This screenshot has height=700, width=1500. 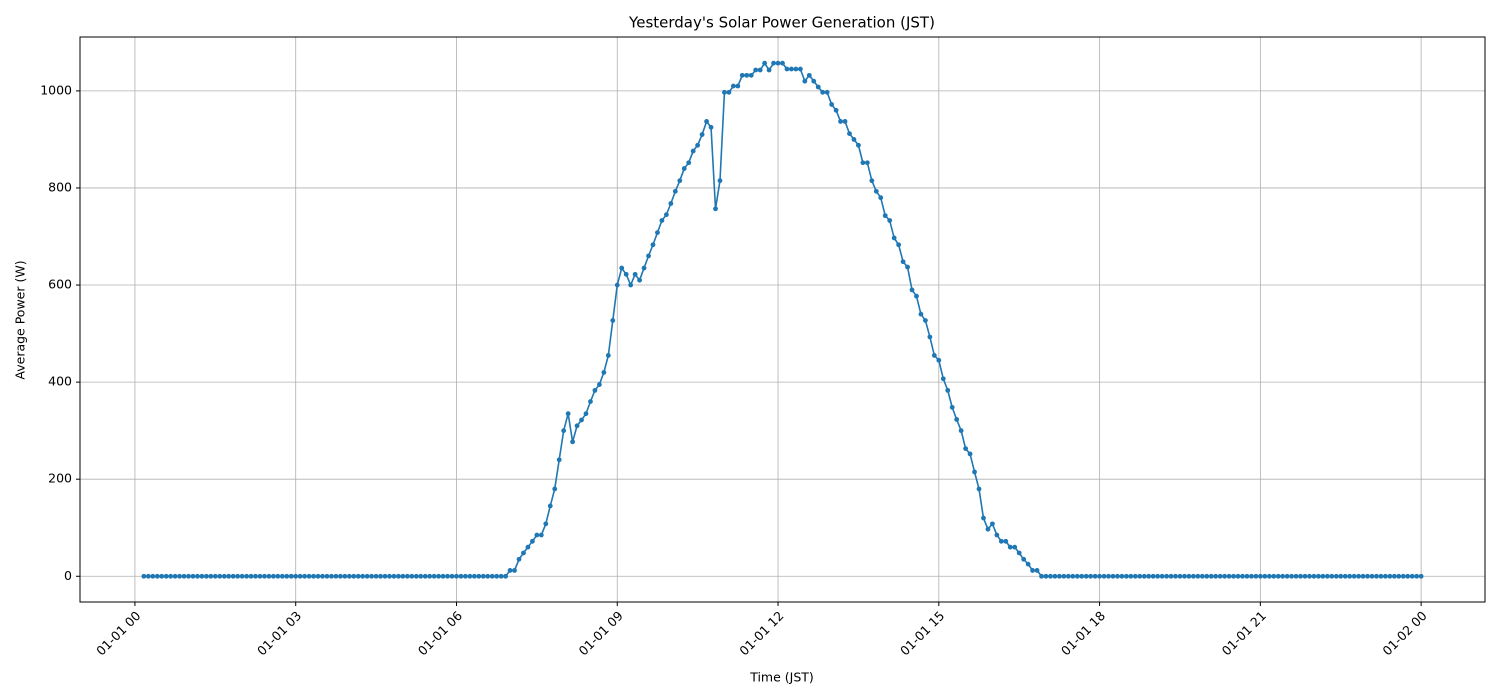 What do you see at coordinates (781, 677) in the screenshot?
I see `x-axis-label: Time (JST)` at bounding box center [781, 677].